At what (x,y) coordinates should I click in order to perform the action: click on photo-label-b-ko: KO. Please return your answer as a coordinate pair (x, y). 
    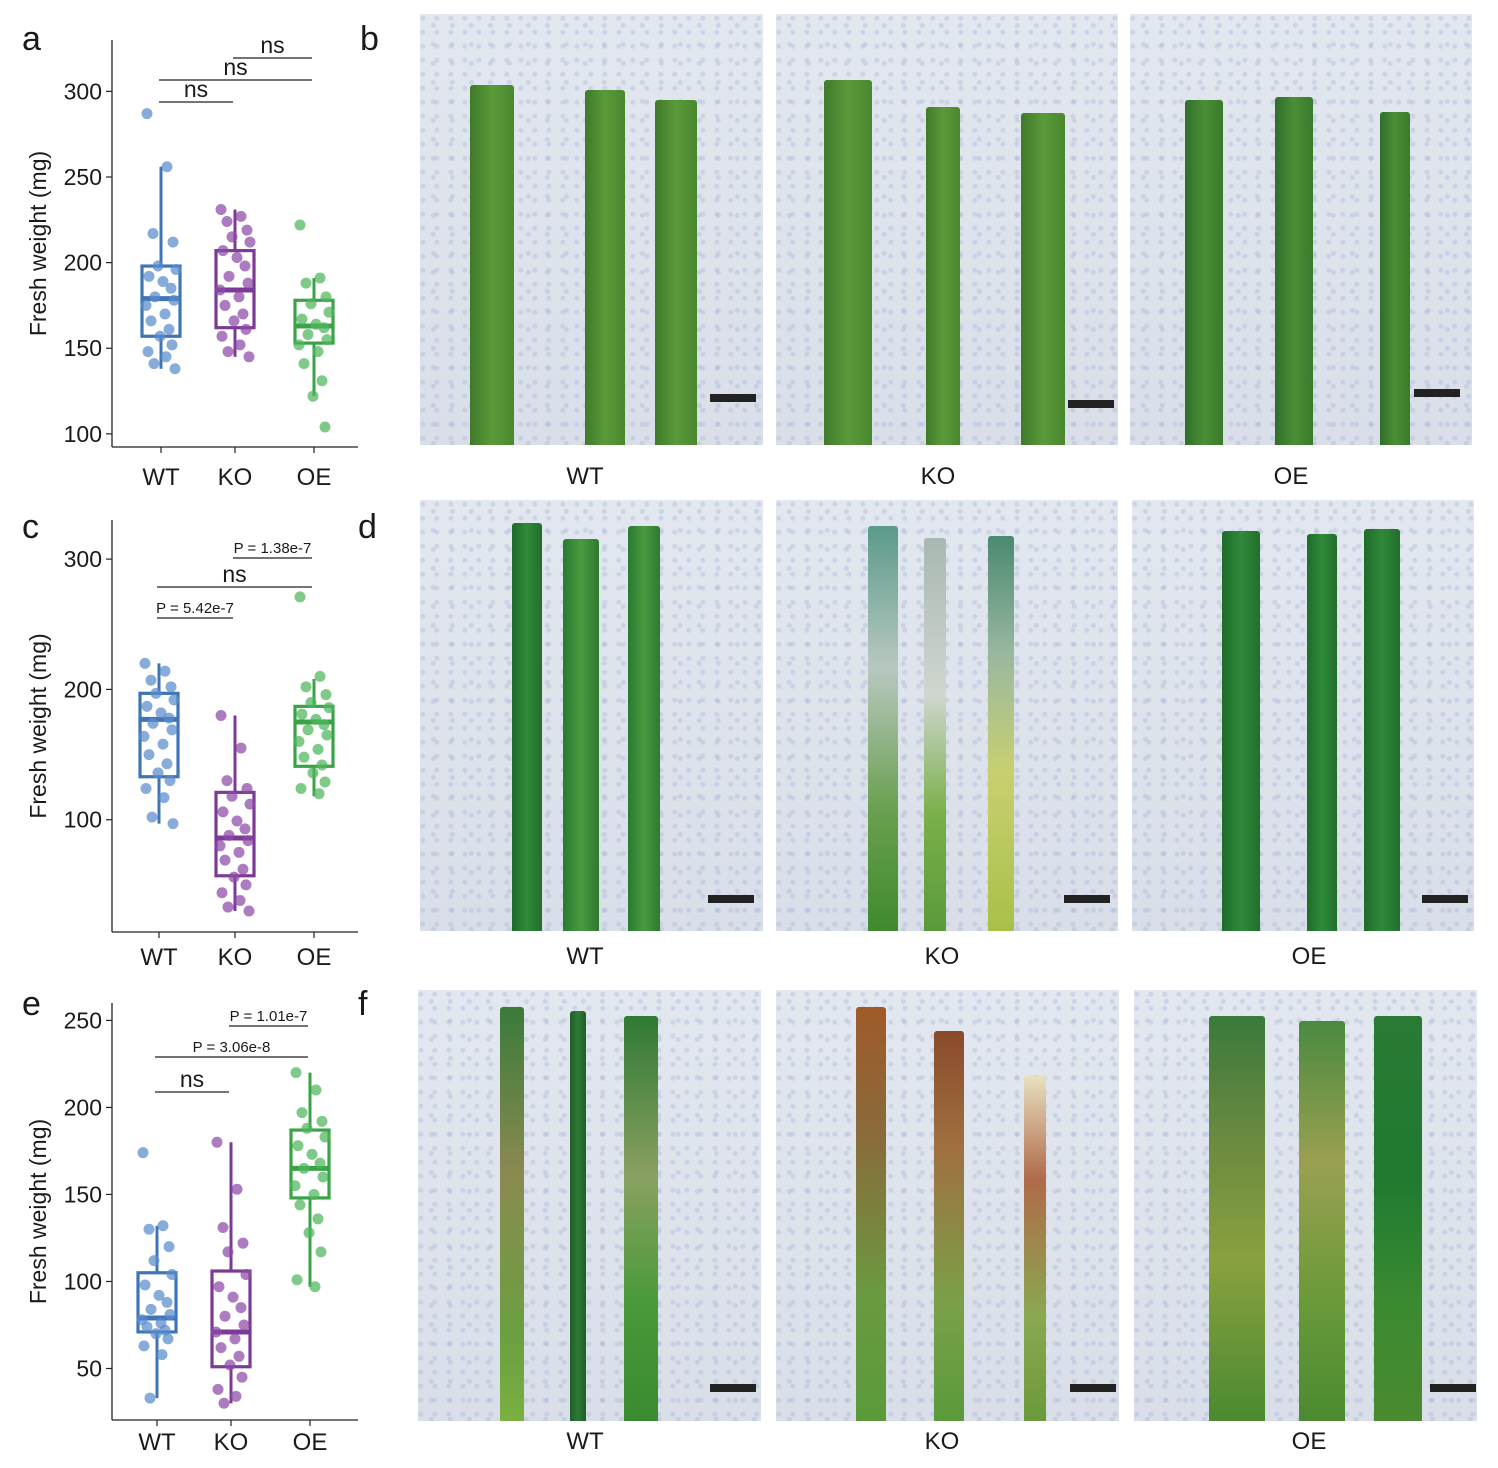
    Looking at the image, I should click on (938, 476).